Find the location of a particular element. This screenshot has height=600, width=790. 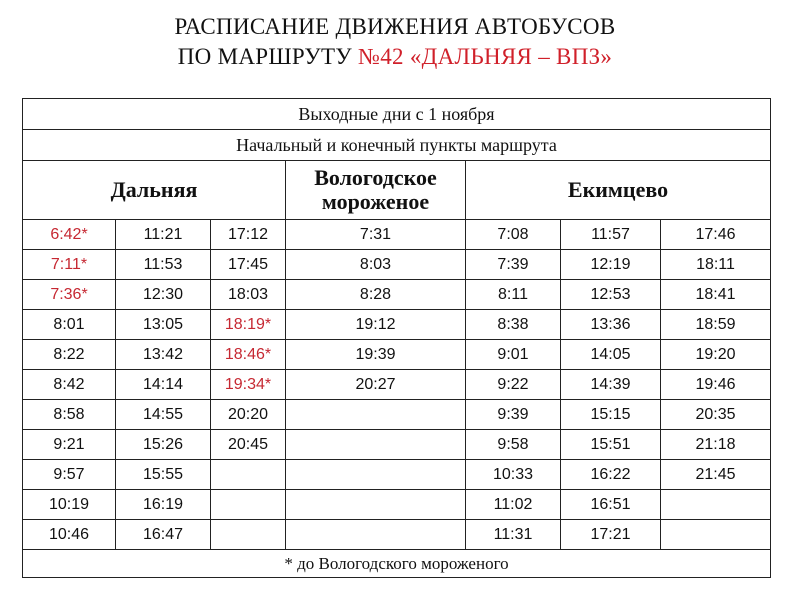

departure-time-cell: 8:22 is located at coordinates (69, 354).